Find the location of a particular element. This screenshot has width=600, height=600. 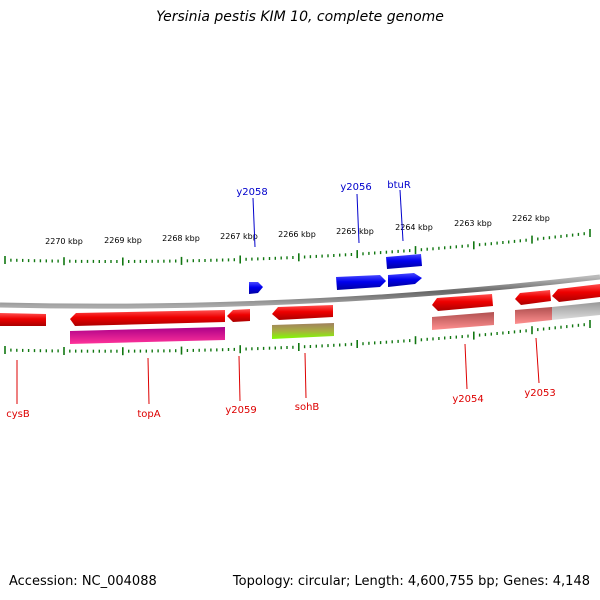

feature-bar-y2054 is located at coordinates (463, 321).